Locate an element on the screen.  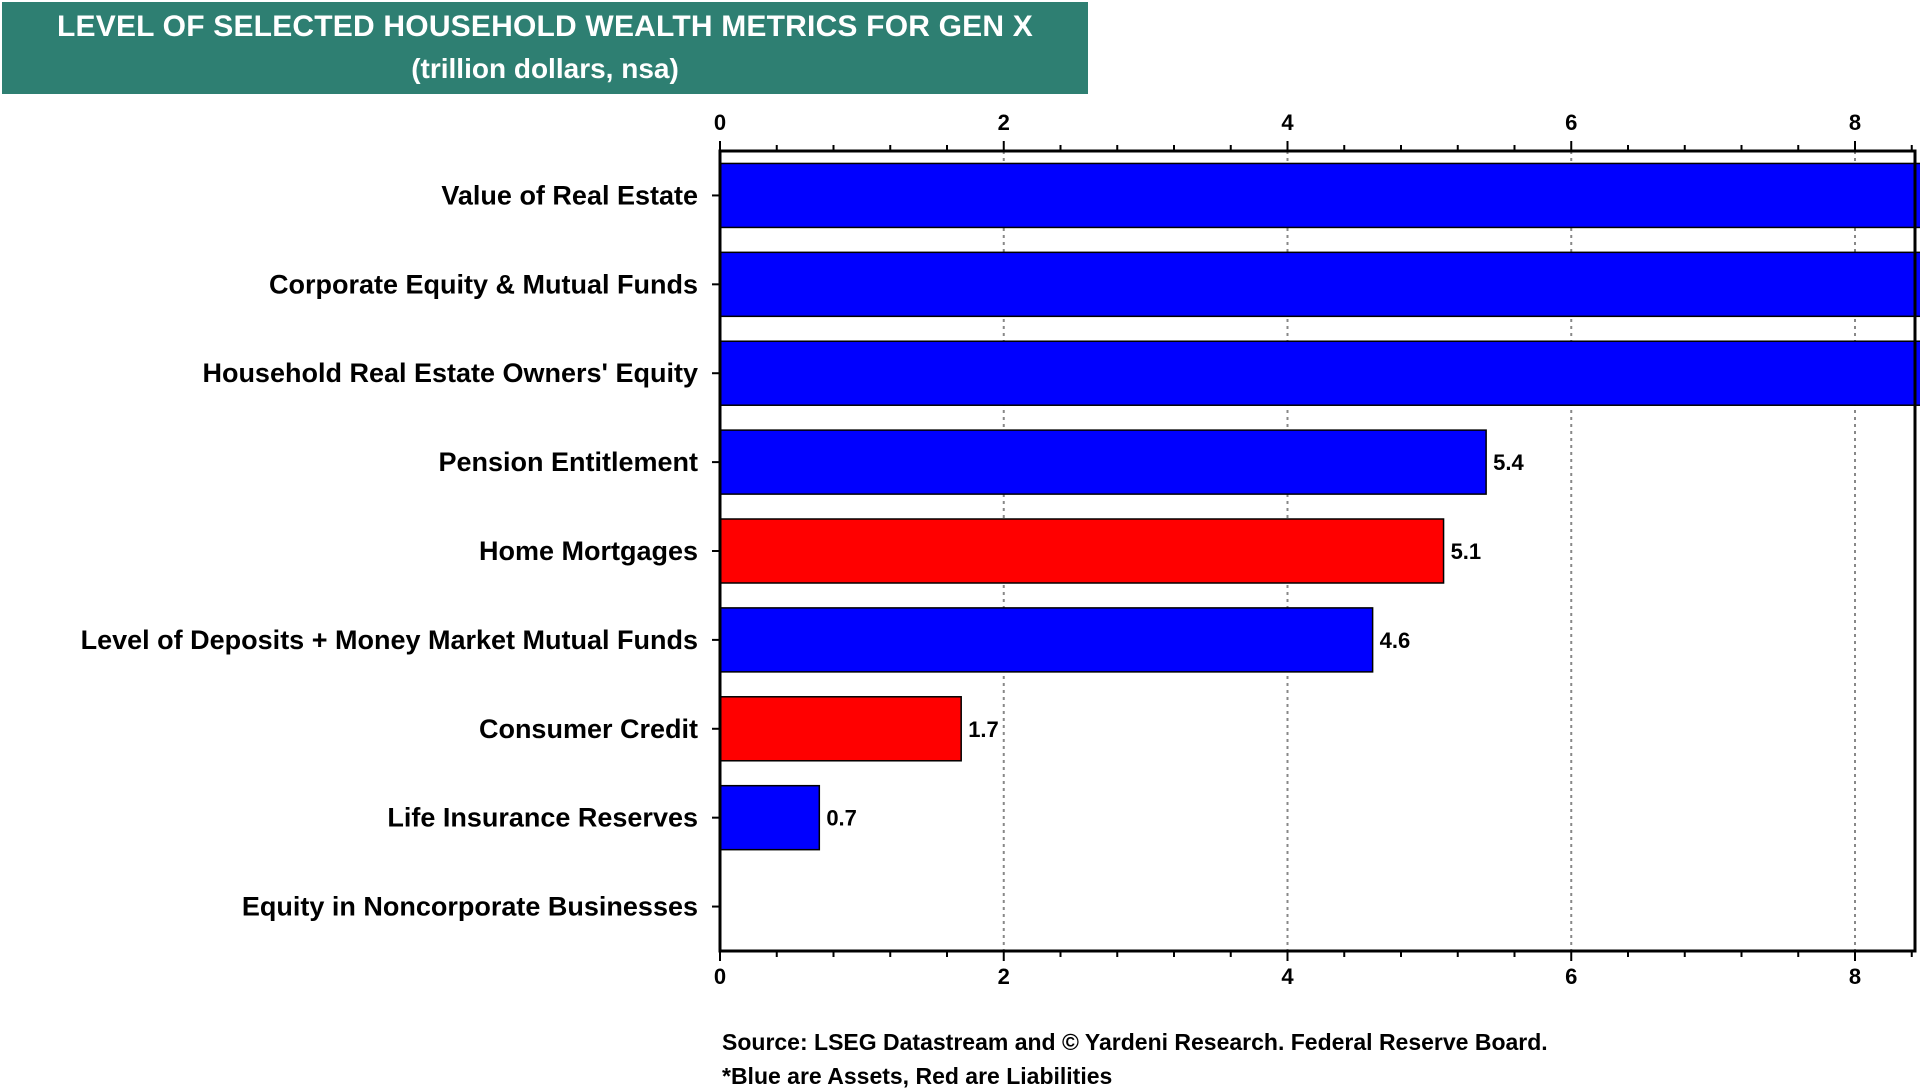
category-label: Household Real Estate Owners' Equity is located at coordinates (450, 373).